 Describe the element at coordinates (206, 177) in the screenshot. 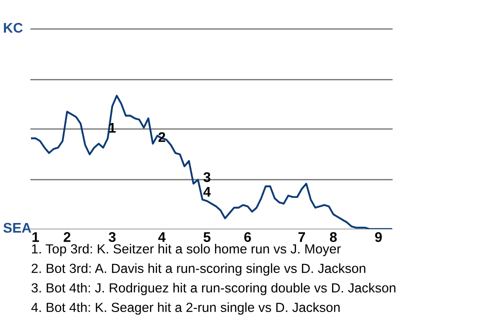

I see `annotation: 3` at that location.